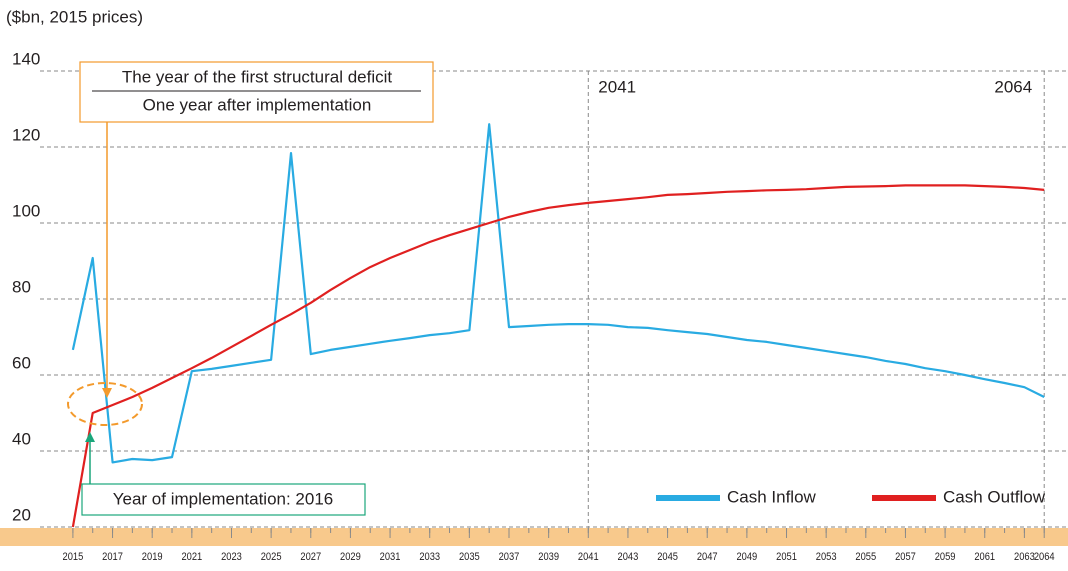 This screenshot has width=1068, height=571. What do you see at coordinates (429, 557) in the screenshot?
I see `x-tick-label: 2033` at bounding box center [429, 557].